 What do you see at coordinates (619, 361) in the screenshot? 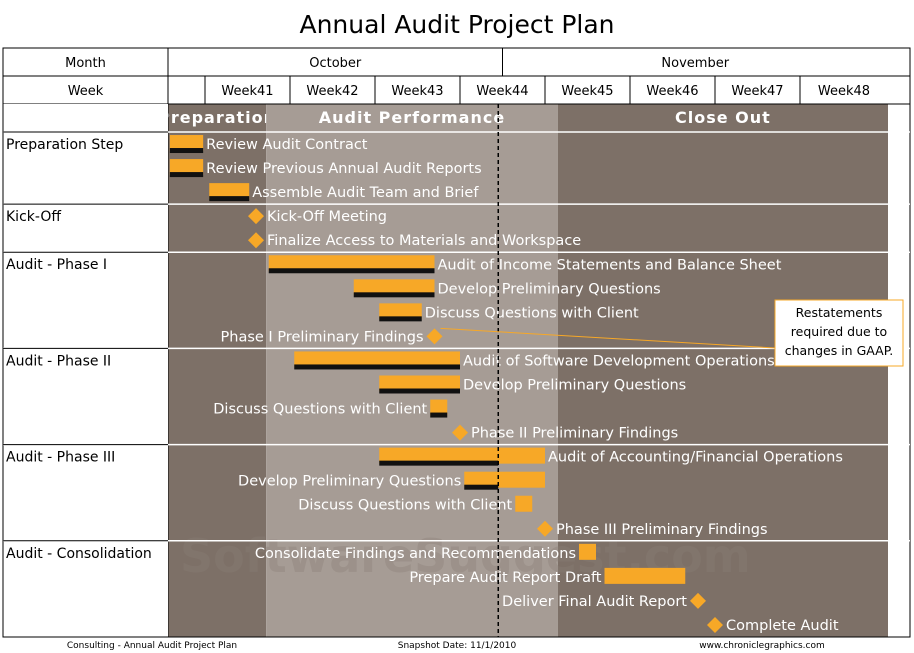
I see `task-label: Audit of Software Development Operations` at bounding box center [619, 361].